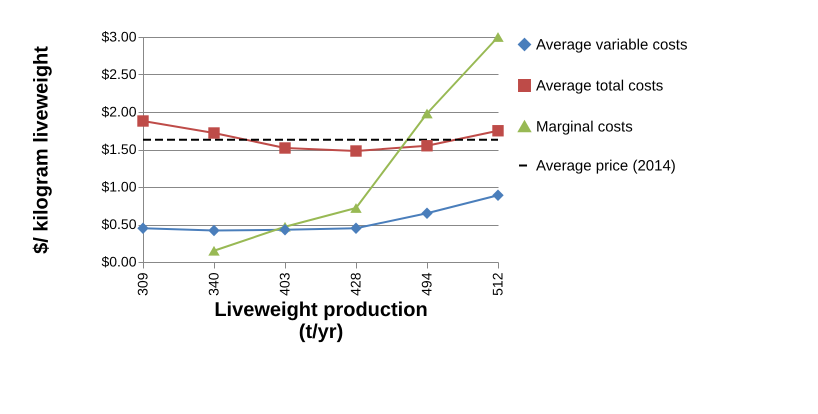 Image resolution: width=818 pixels, height=414 pixels. Describe the element at coordinates (584, 127) in the screenshot. I see `legend-label: Marginal costs` at that location.